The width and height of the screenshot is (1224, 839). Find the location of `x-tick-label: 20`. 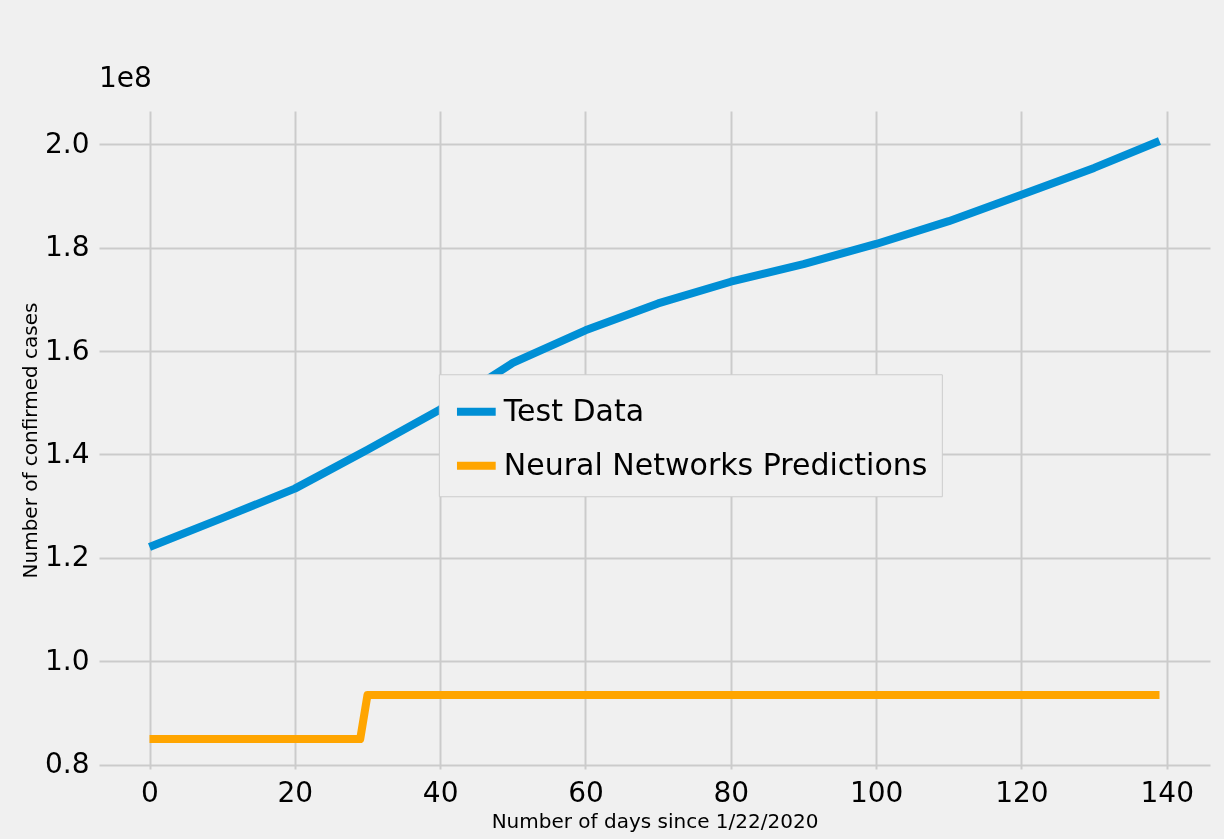

x-tick-label: 20 is located at coordinates (295, 792).